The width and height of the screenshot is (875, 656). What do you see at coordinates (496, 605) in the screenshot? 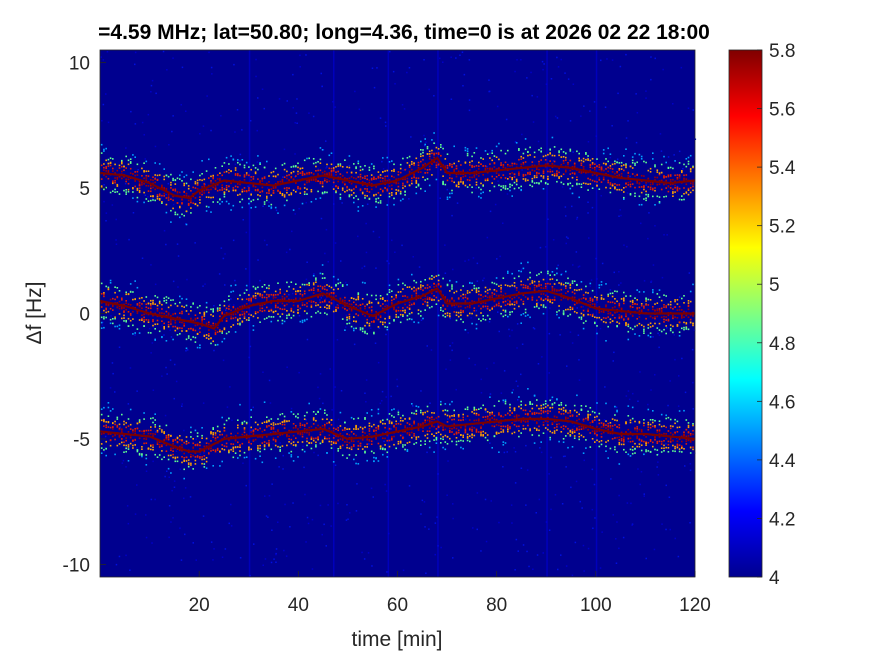
I see `x-tick-label: 80` at bounding box center [496, 605].